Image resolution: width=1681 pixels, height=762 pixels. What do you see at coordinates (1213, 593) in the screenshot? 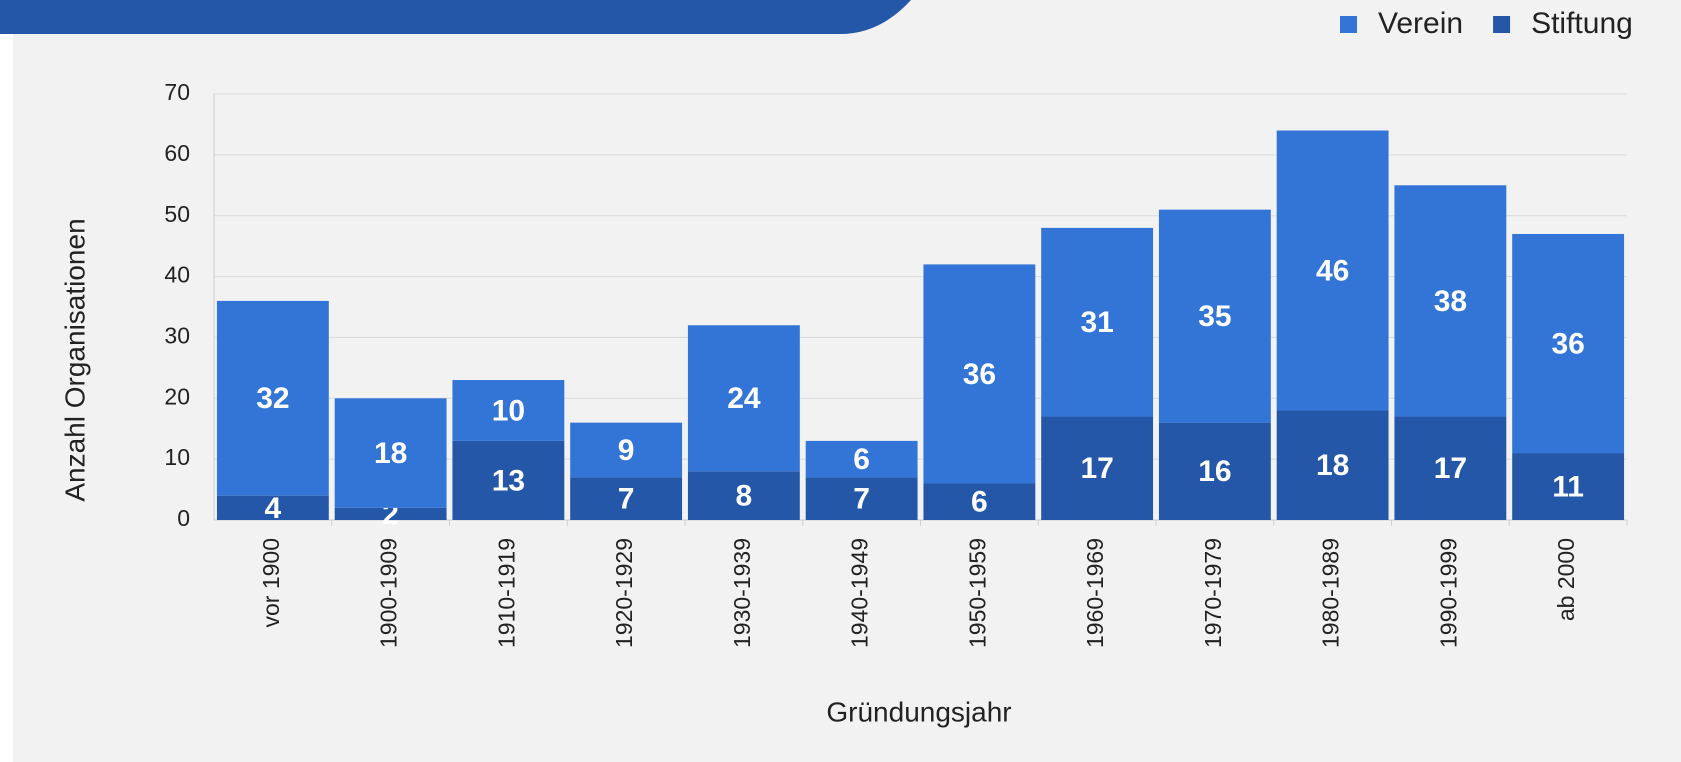
I see `x-tick-label: 1970-1979` at bounding box center [1213, 593].